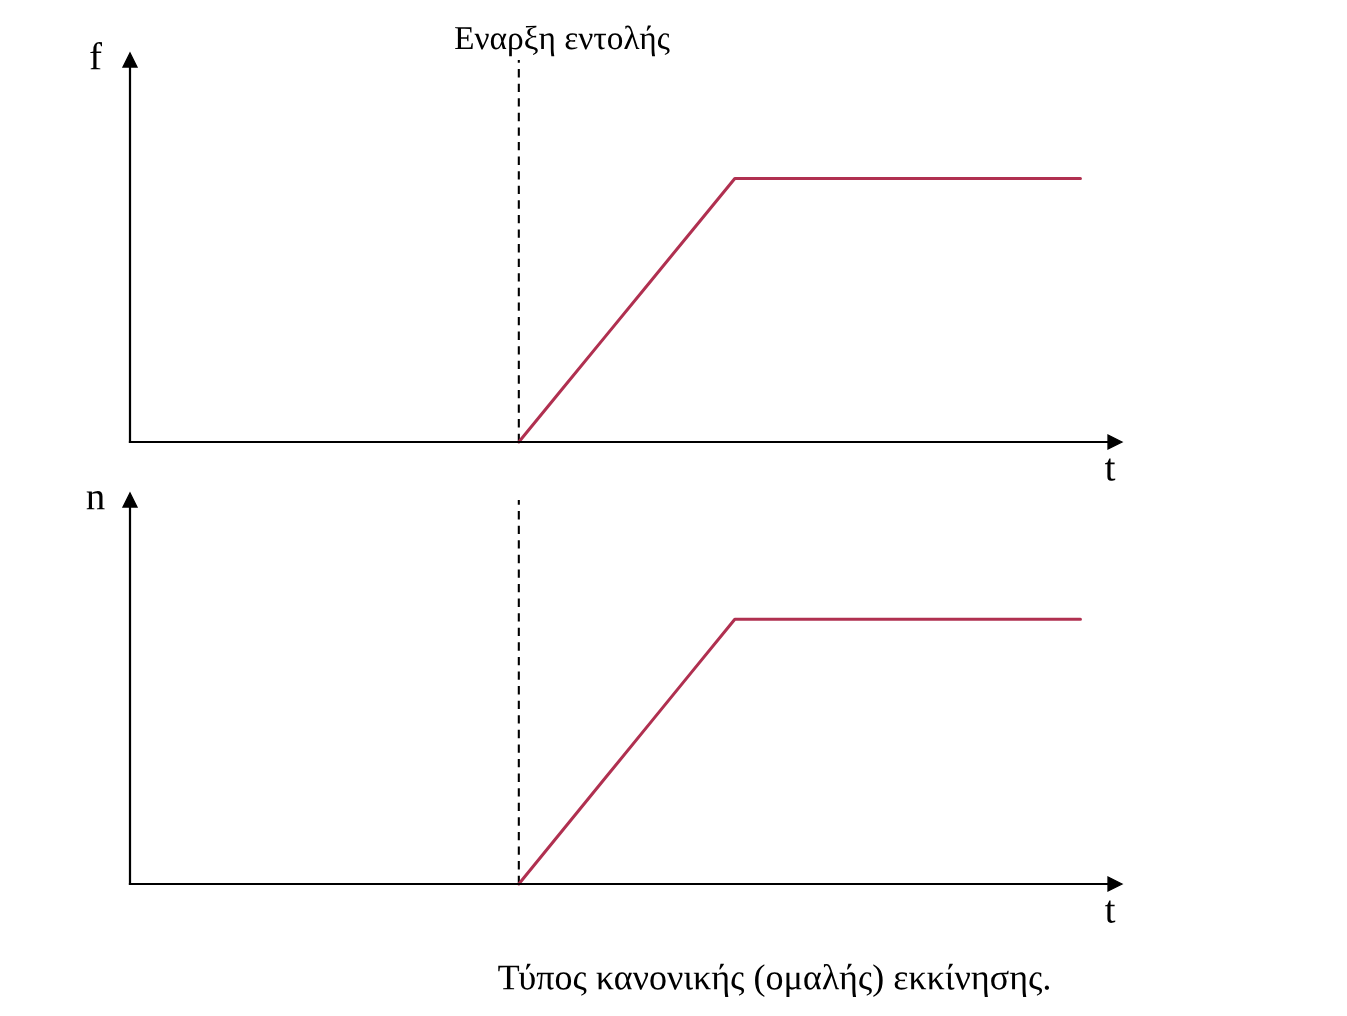  I want to click on y-axis-title: n, so click(95, 500).